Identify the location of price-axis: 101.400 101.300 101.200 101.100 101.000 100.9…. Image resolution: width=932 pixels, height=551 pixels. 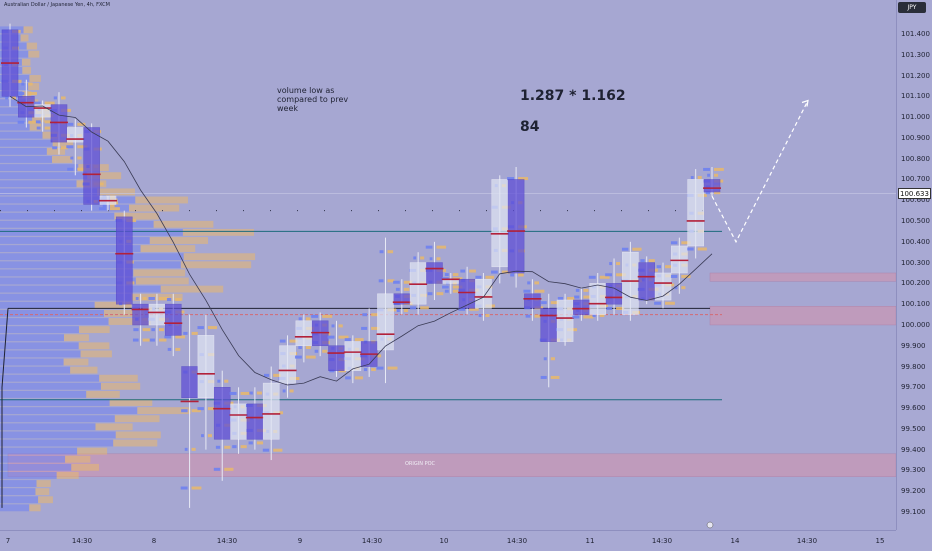
(914, 265).